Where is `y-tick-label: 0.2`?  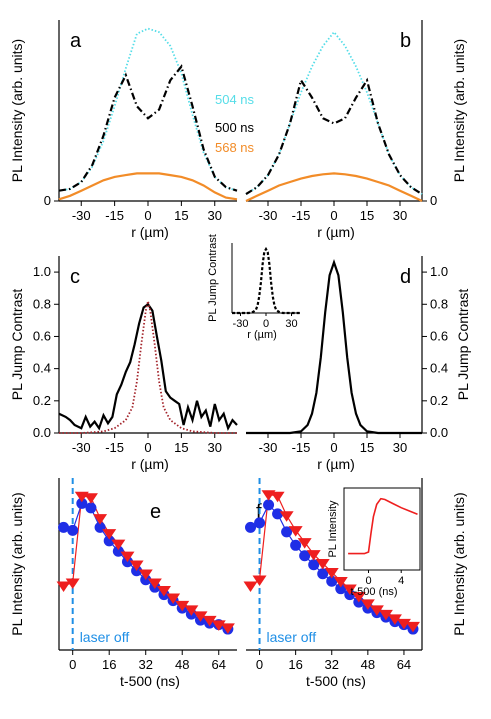 y-tick-label: 0.2 is located at coordinates (42, 400).